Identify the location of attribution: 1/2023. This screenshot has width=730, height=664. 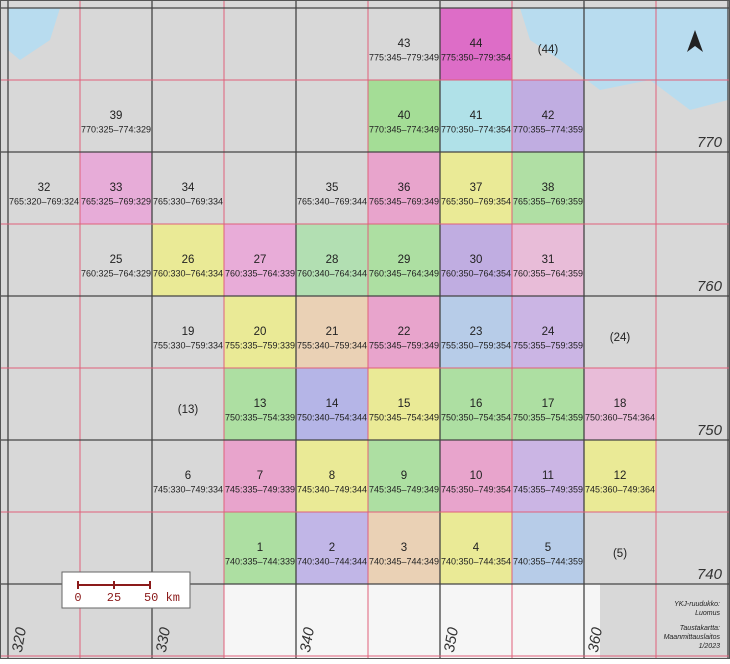
(710, 646).